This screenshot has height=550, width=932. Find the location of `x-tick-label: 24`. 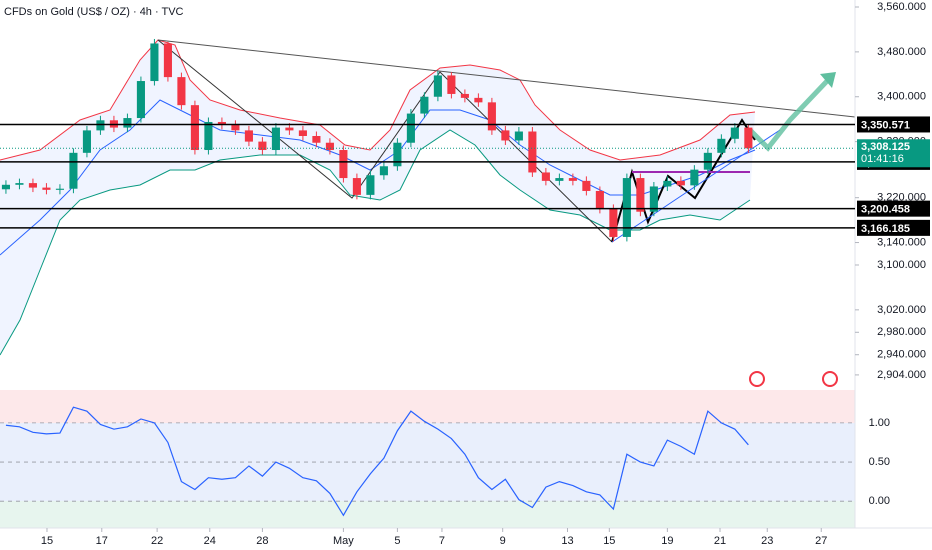

x-tick-label: 24 is located at coordinates (210, 541).